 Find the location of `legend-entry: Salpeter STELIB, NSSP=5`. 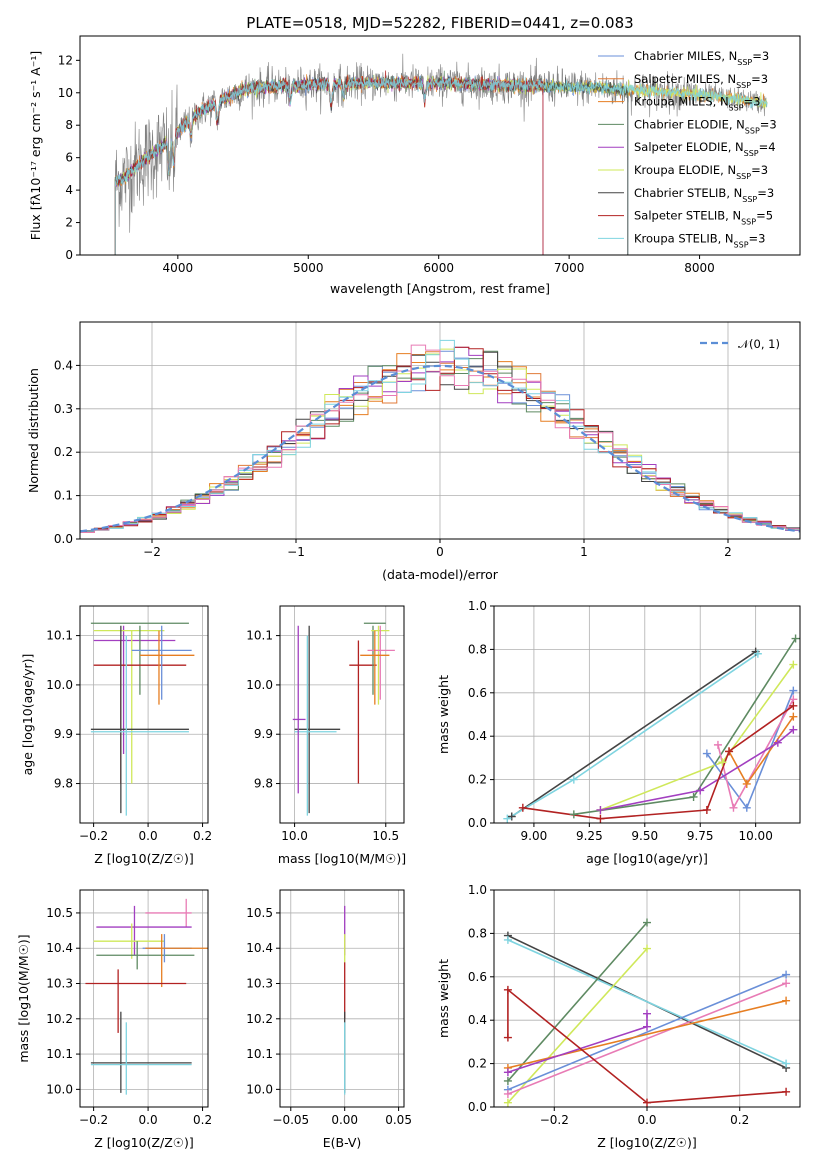

legend-entry: Salpeter STELIB, NSSP=5 is located at coordinates (703, 218).